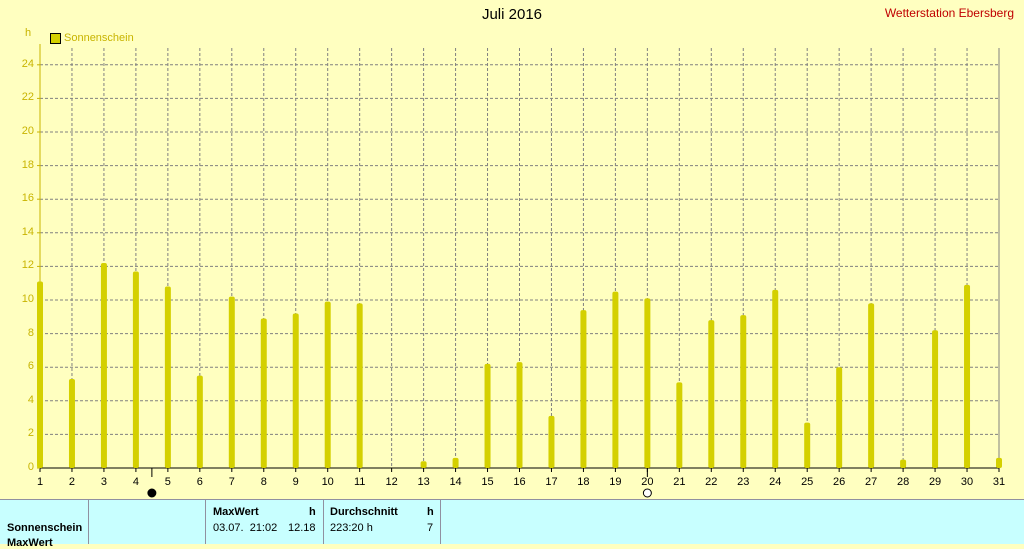  Describe the element at coordinates (30, 433) in the screenshot. I see `y-tick-label-2: 2` at that location.